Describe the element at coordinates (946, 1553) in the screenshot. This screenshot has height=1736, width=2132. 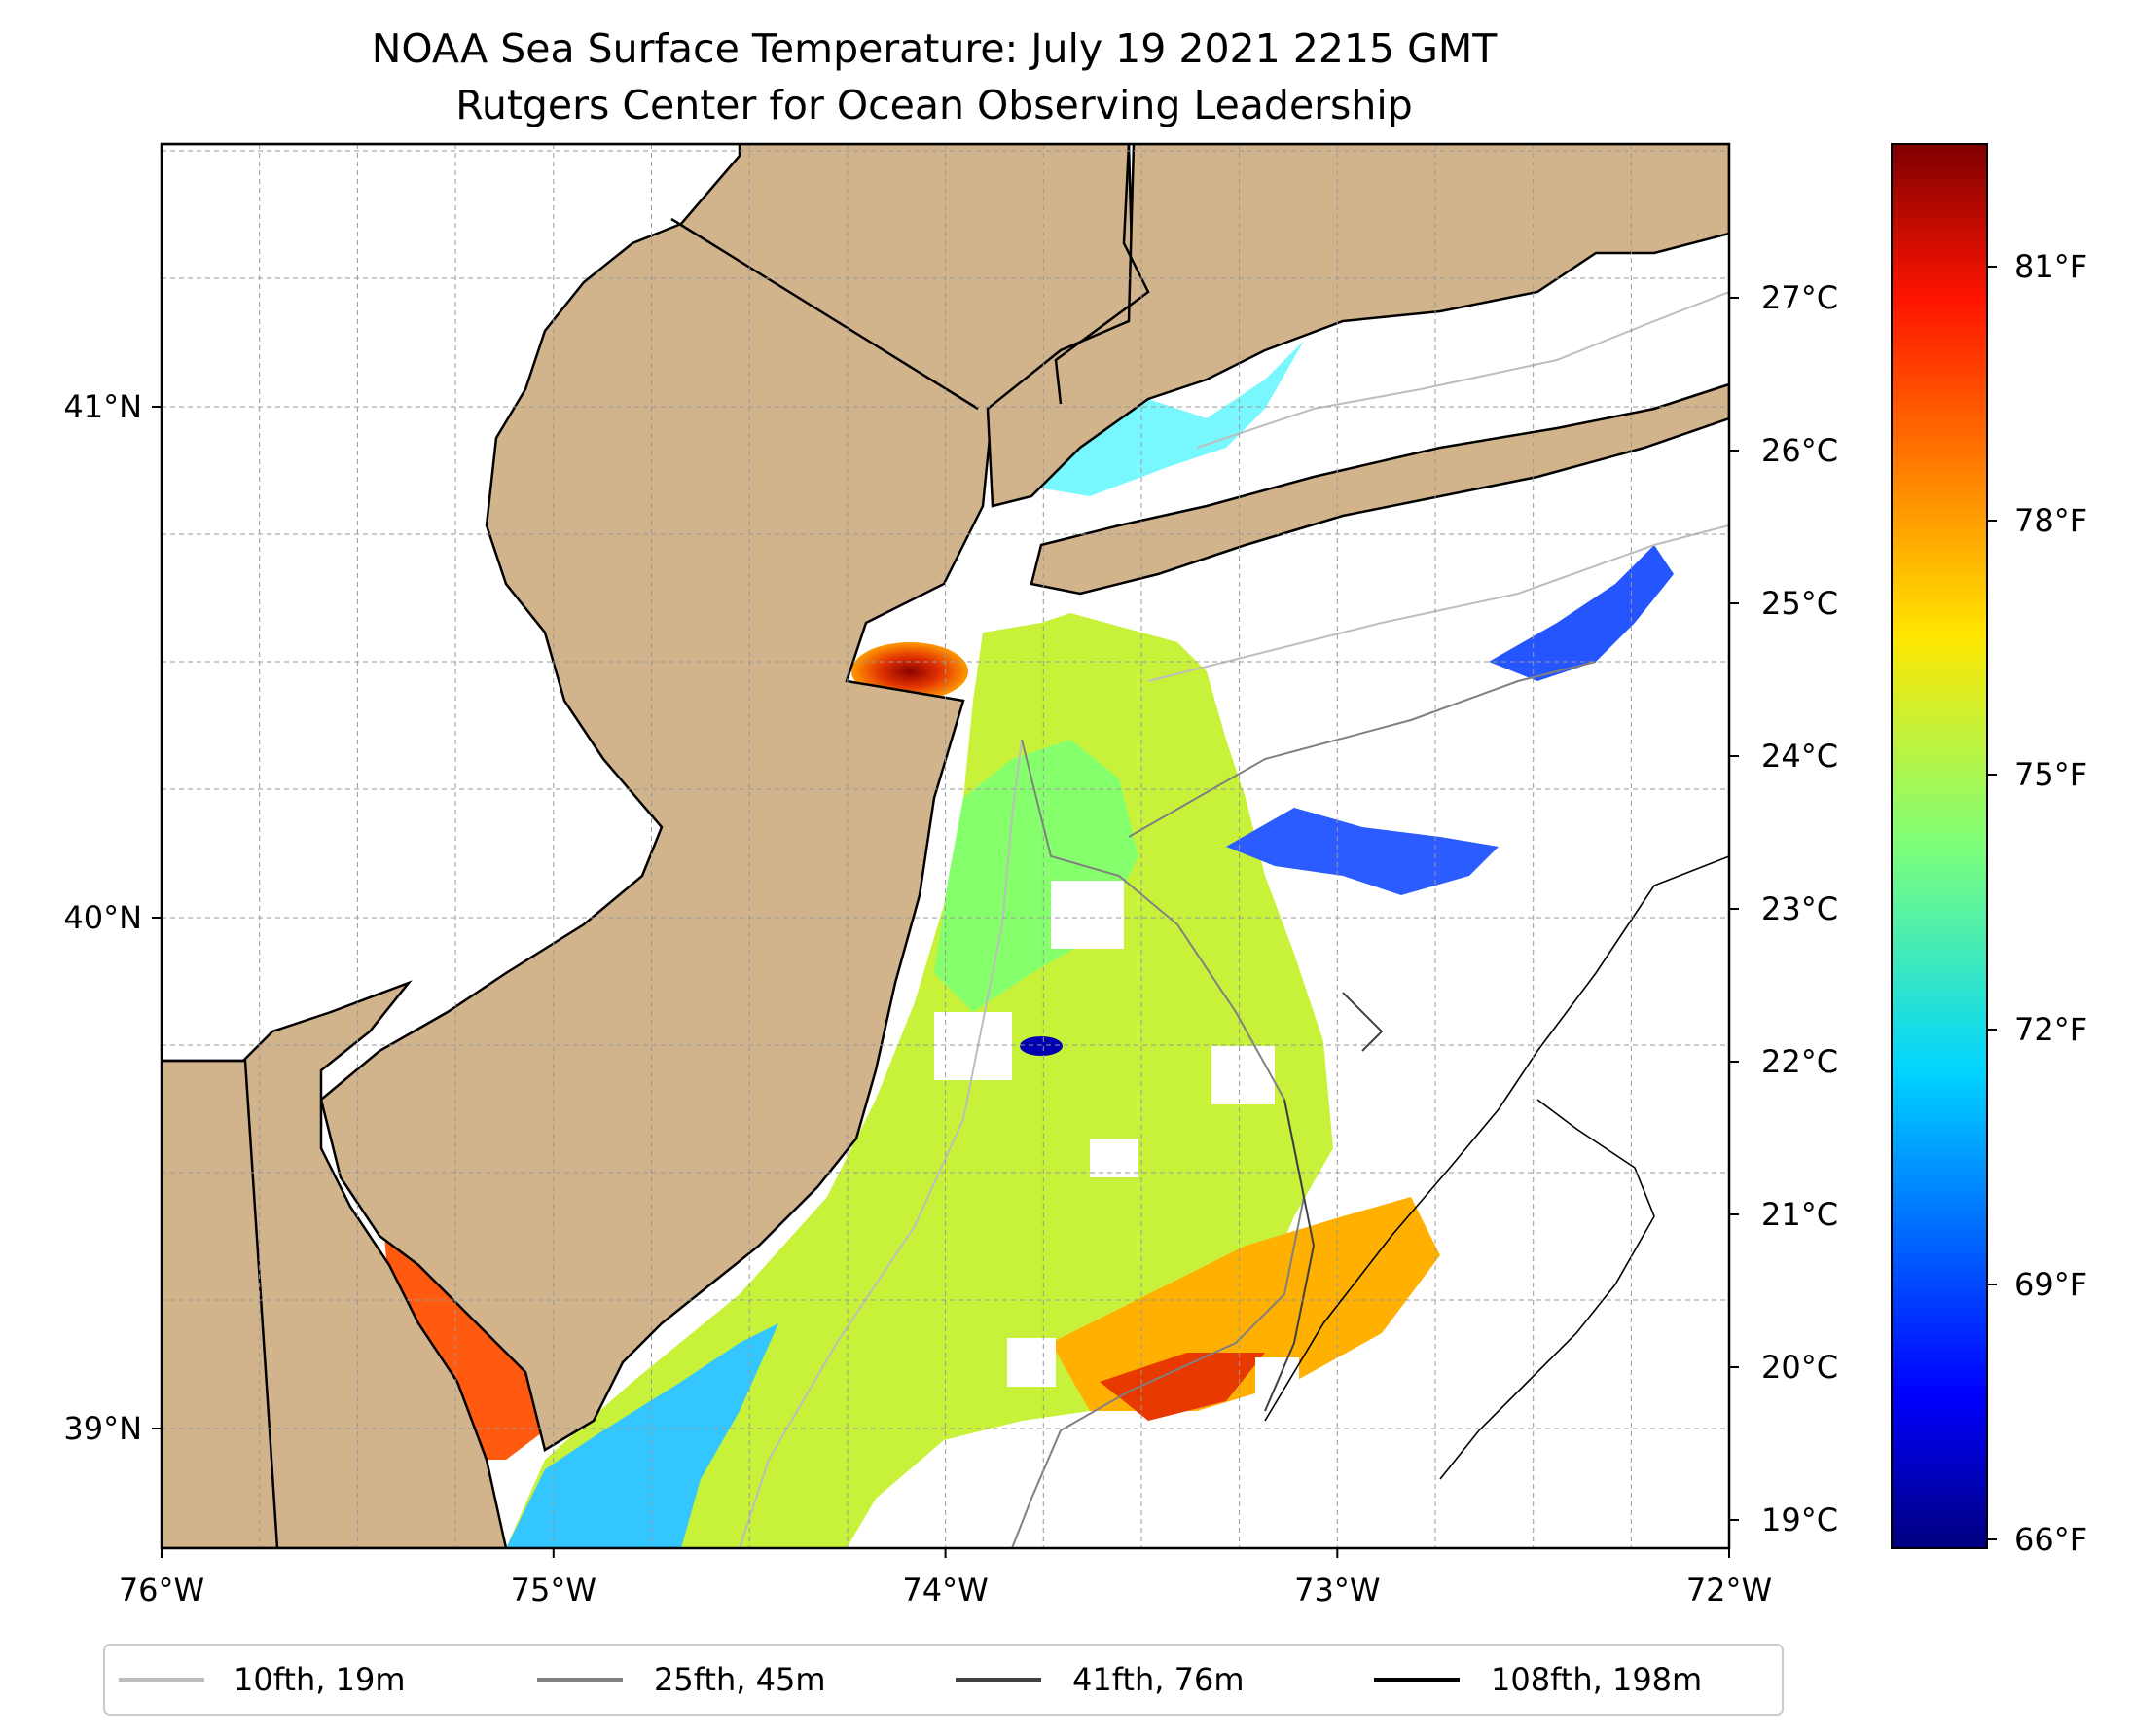
I see `lon-axis` at that location.